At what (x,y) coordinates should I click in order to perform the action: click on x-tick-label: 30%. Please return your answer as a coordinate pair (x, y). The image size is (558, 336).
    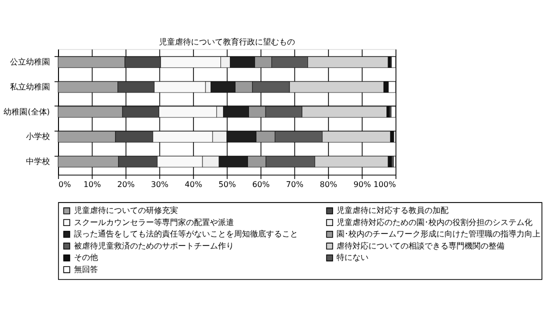
    Looking at the image, I should click on (159, 184).